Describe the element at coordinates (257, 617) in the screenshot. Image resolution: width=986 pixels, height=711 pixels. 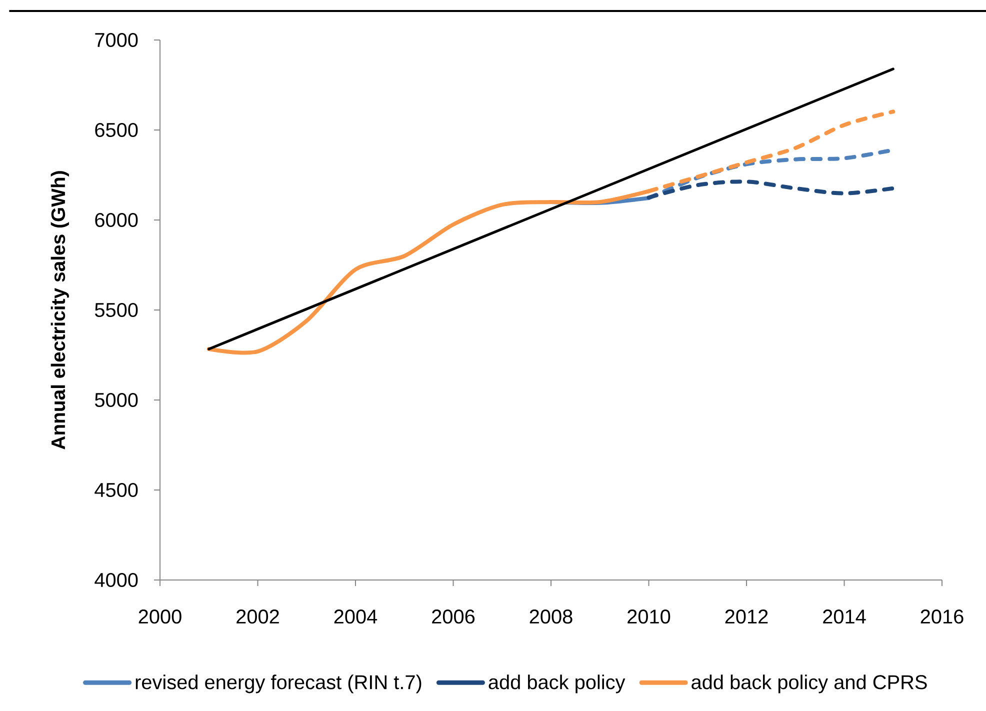
I see `x-tick-label: 2002` at that location.